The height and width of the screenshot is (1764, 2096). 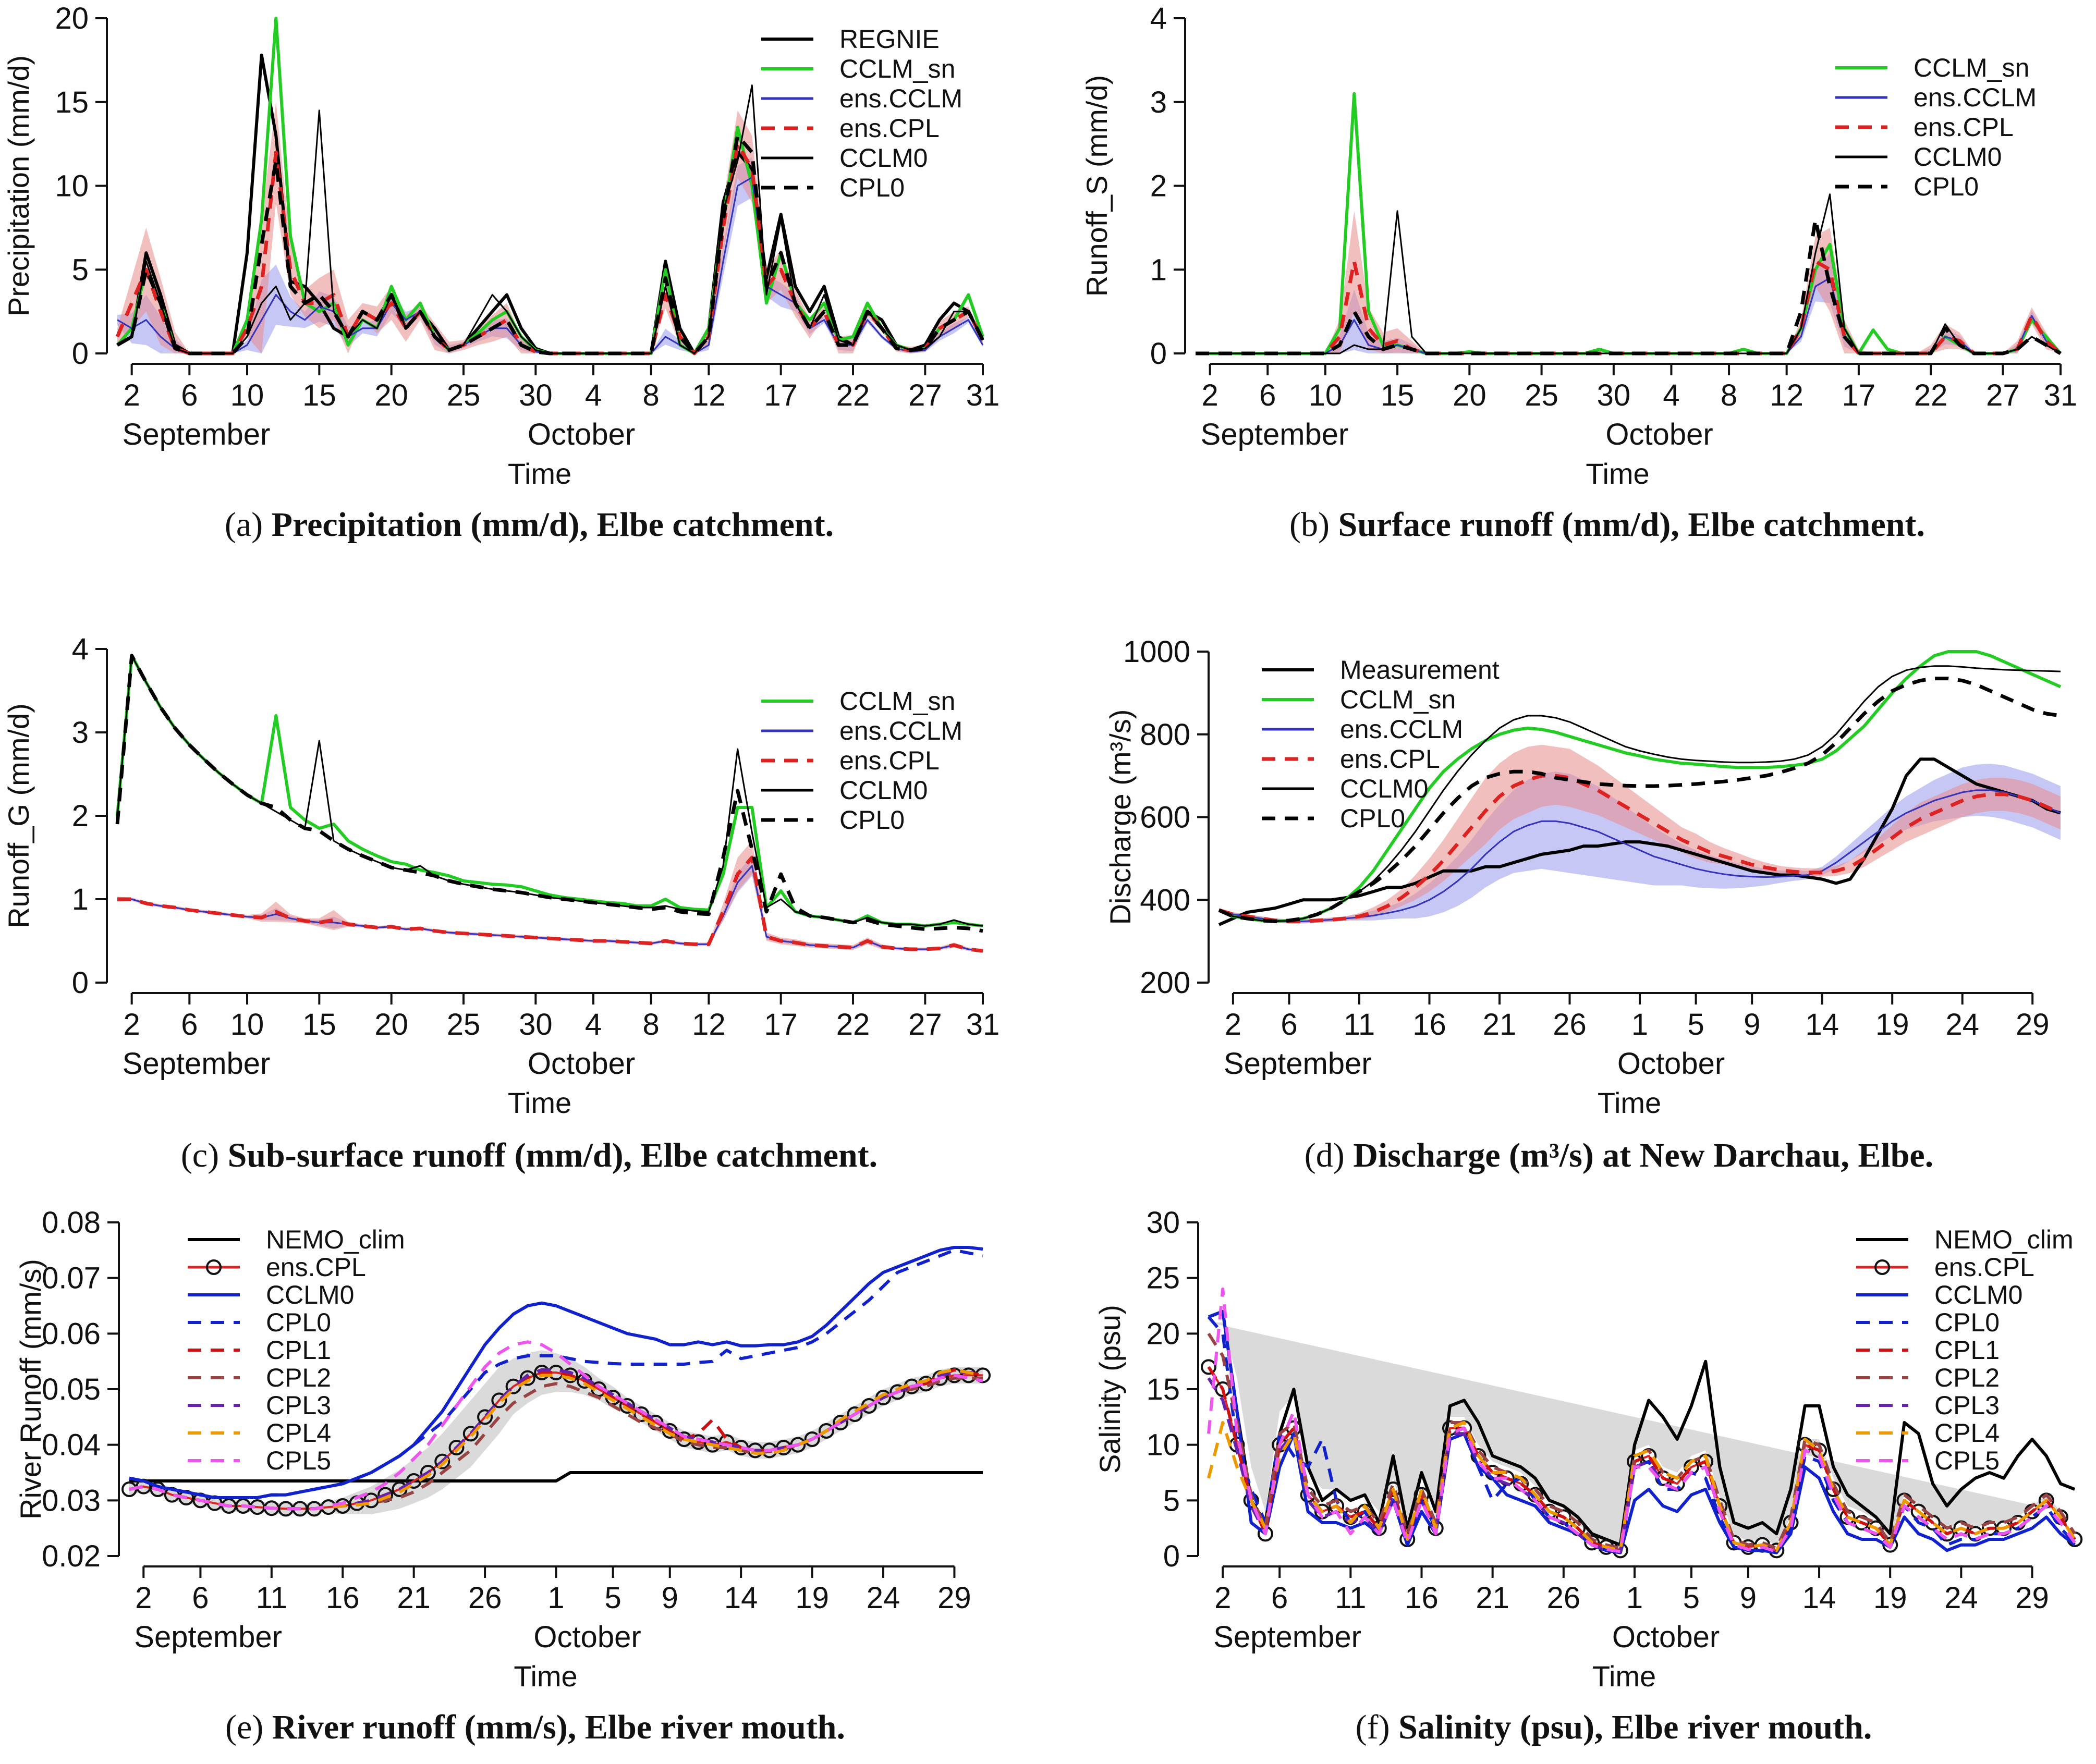 I want to click on series-line-cpl2, so click(x=556, y=1443).